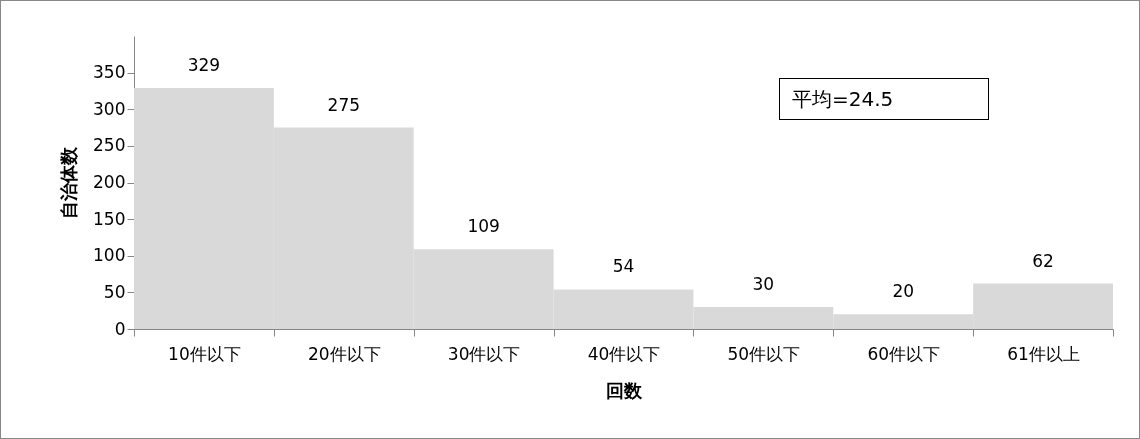 The width and height of the screenshot is (1140, 439). What do you see at coordinates (109, 182) in the screenshot?
I see `y-tick-label: 200` at bounding box center [109, 182].